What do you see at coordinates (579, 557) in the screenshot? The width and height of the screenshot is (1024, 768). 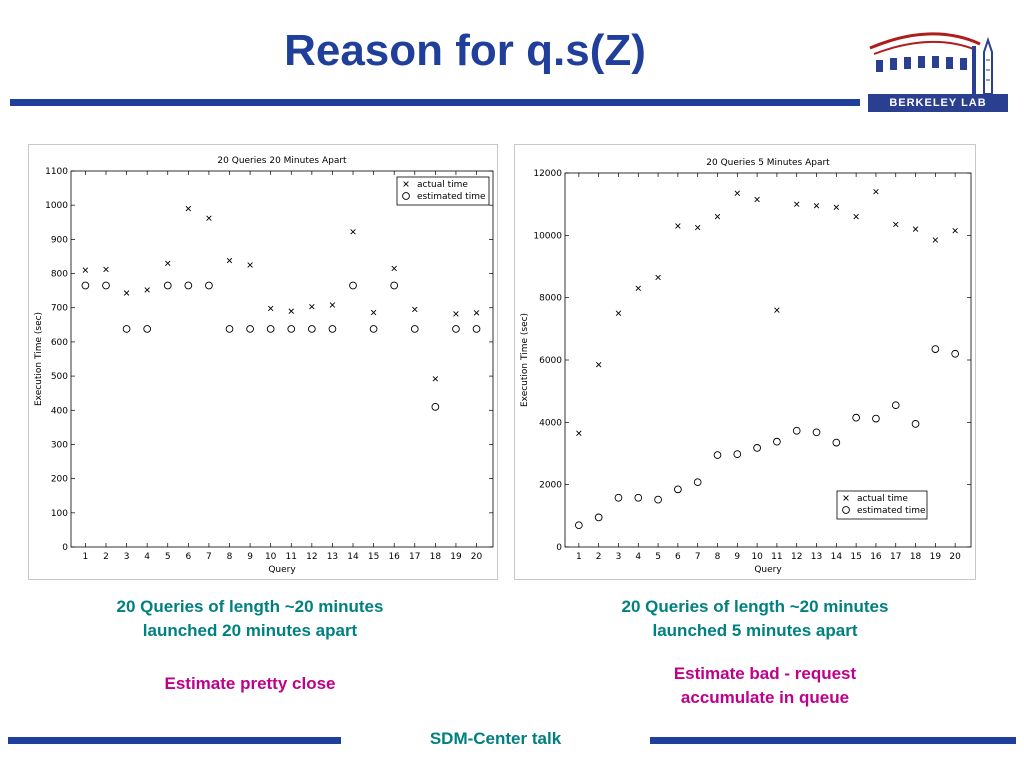 I see `x-tick-label: 1` at bounding box center [579, 557].